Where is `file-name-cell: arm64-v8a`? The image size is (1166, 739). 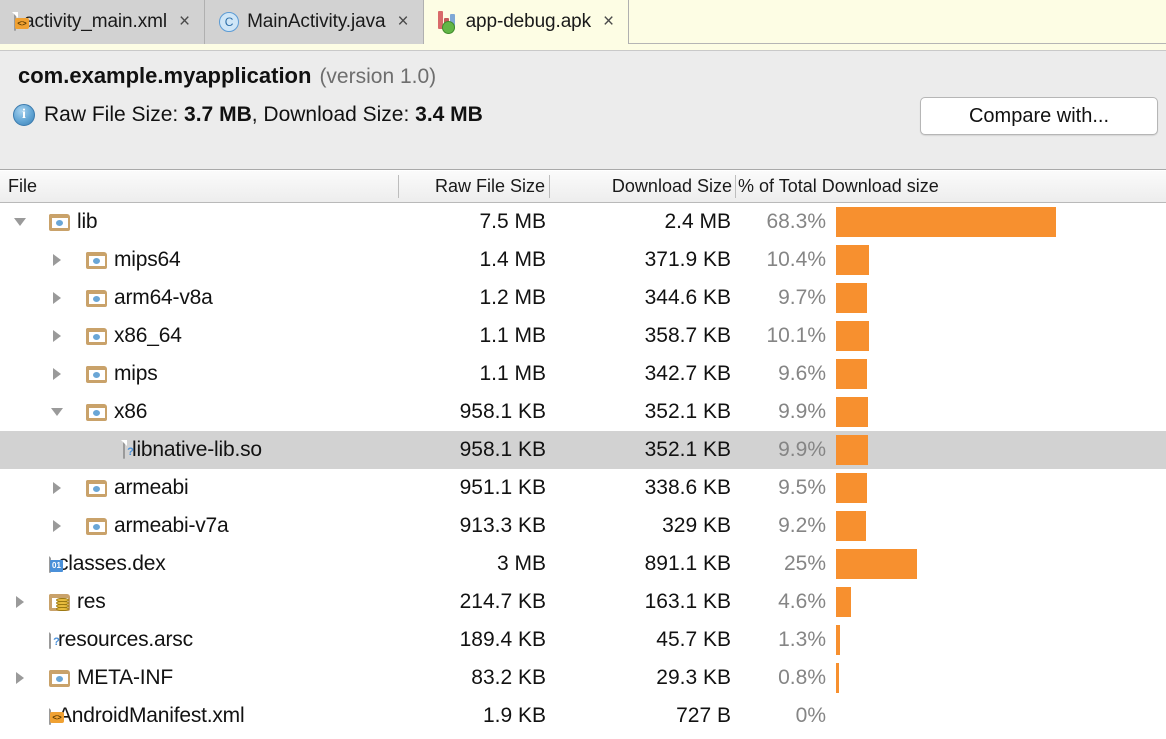
file-name-cell: arm64-v8a is located at coordinates (131, 298).